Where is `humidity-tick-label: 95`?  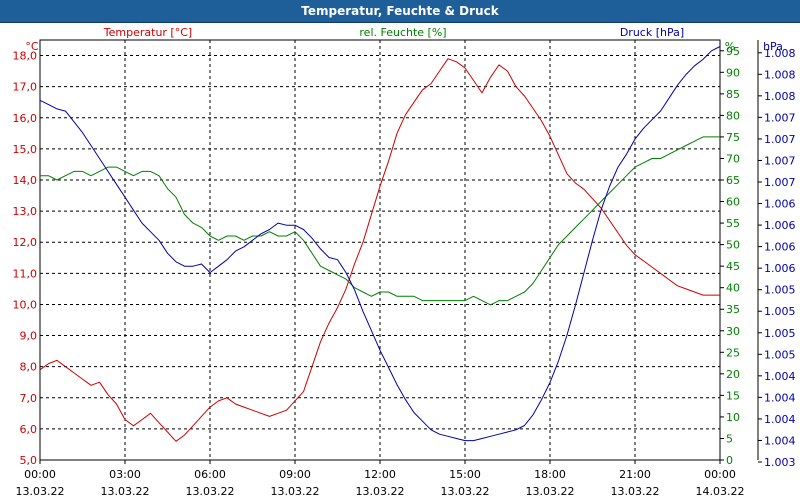
humidity-tick-label: 95 is located at coordinates (733, 51).